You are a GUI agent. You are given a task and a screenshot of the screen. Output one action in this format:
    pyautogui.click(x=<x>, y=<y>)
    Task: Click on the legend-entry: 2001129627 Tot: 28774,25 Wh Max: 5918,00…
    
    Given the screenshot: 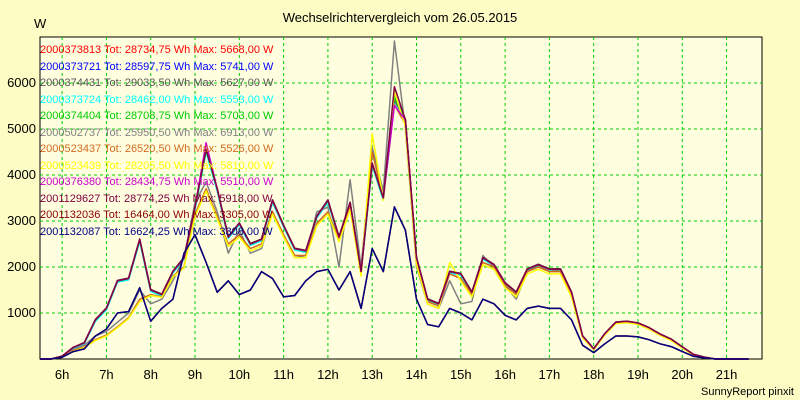 What is the action you would take?
    pyautogui.click(x=156, y=198)
    